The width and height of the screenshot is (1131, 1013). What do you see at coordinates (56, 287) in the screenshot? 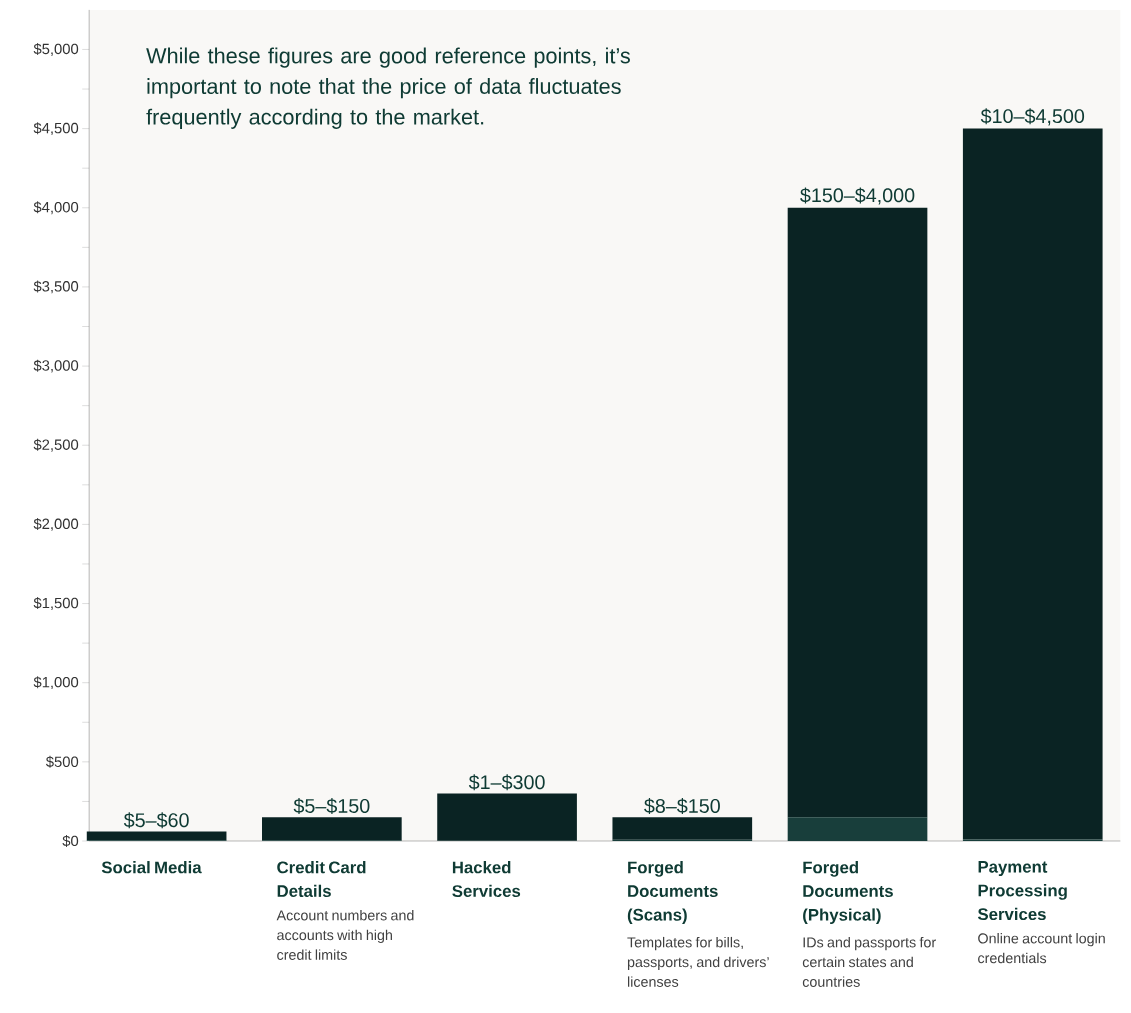
I see `y-tick-label: $3,500` at bounding box center [56, 287].